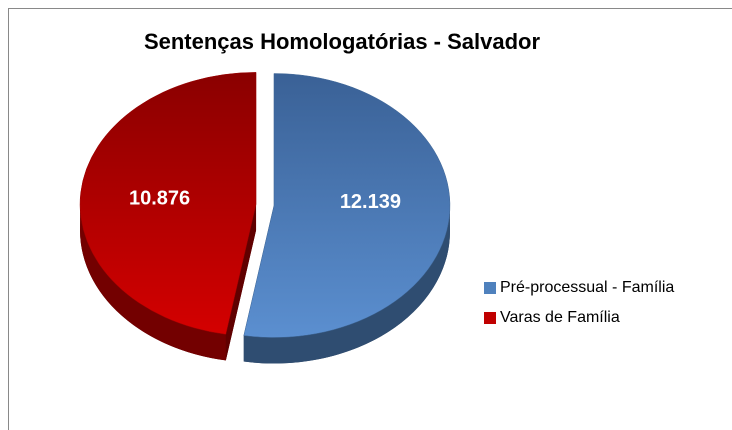 This screenshot has height=430, width=732. I want to click on data-label: 12.139, so click(370, 202).